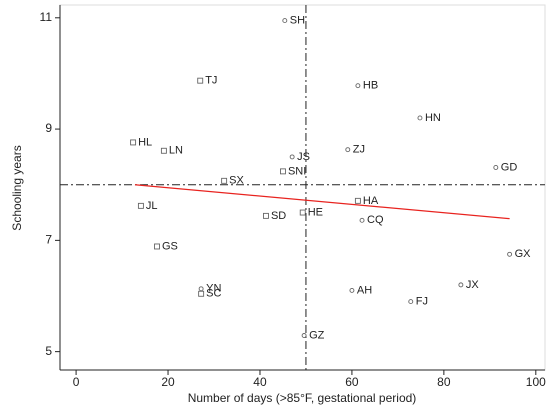 Image resolution: width=550 pixels, height=412 pixels. I want to click on point-label: SH, so click(297, 20).